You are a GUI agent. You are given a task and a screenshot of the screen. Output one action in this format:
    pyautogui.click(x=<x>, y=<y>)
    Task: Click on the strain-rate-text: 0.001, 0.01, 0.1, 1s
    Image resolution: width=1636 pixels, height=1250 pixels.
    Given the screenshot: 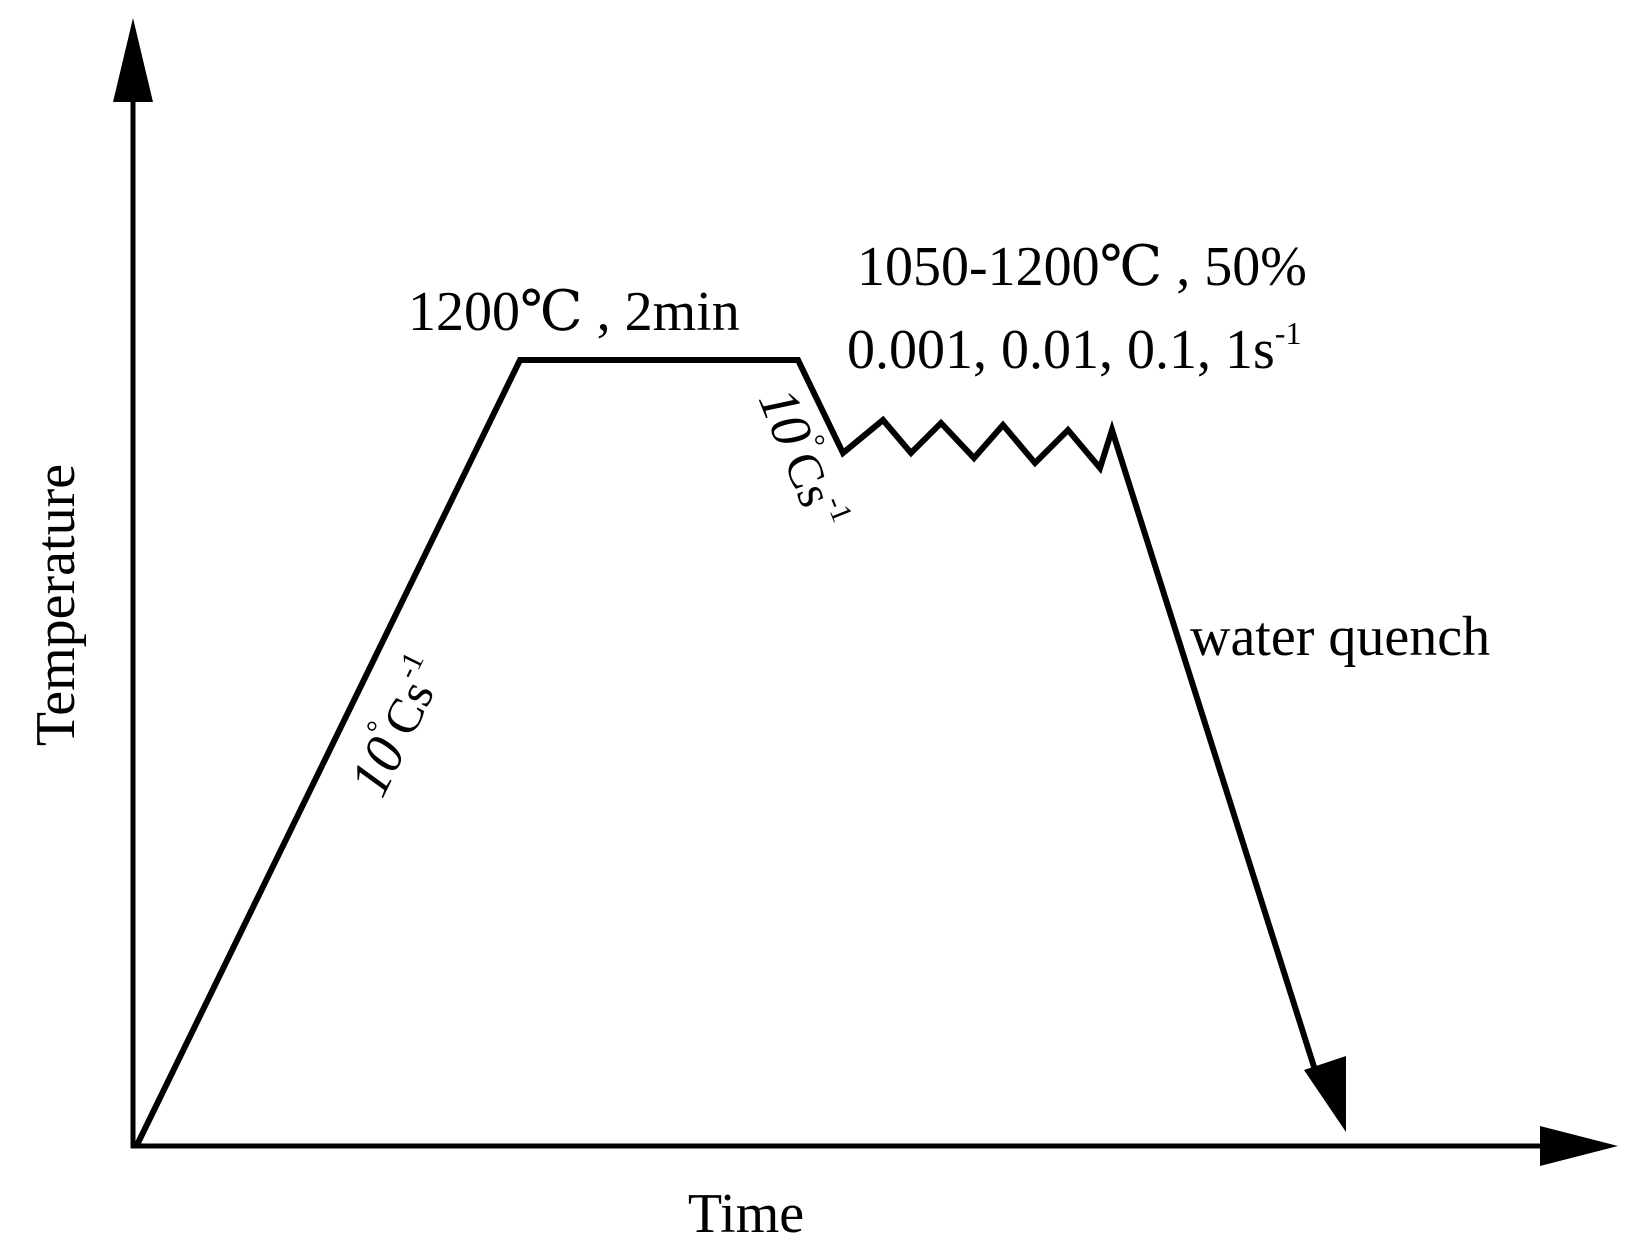 What is the action you would take?
    pyautogui.click(x=1061, y=350)
    